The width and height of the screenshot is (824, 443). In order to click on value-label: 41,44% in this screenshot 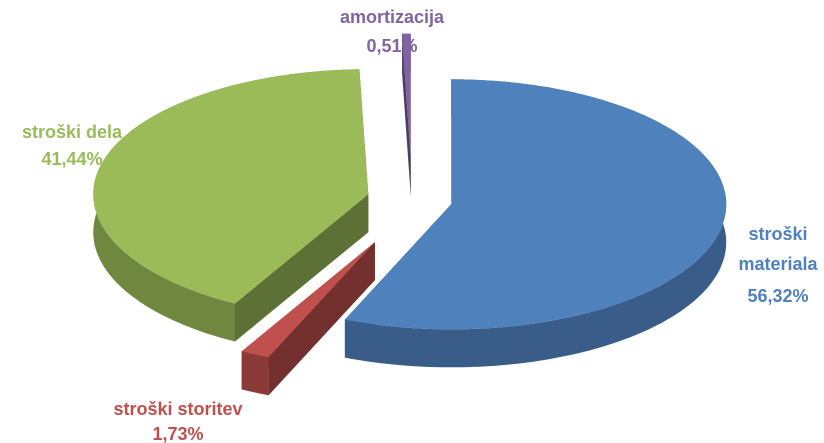, I will do `click(71, 159)`.